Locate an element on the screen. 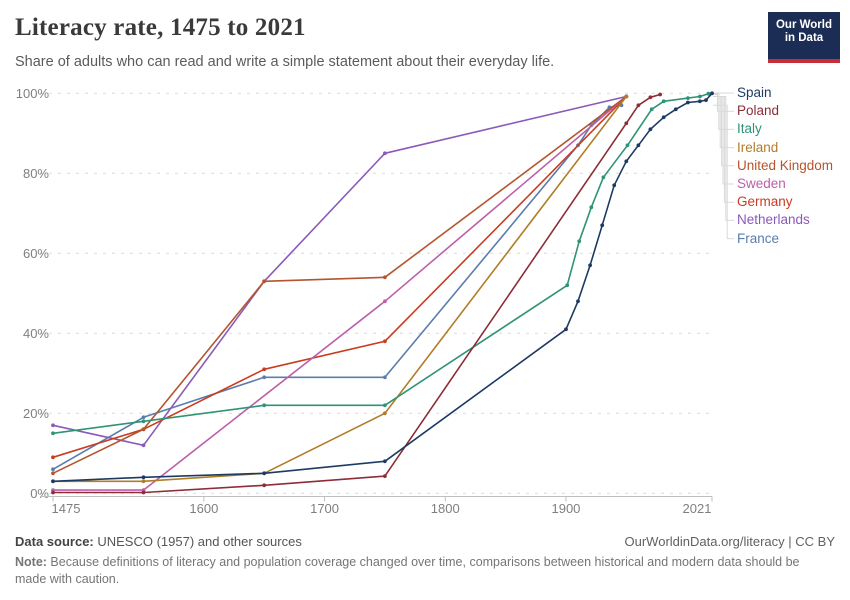 This screenshot has height=600, width=850. x-tick-label: 1475 is located at coordinates (66, 508).